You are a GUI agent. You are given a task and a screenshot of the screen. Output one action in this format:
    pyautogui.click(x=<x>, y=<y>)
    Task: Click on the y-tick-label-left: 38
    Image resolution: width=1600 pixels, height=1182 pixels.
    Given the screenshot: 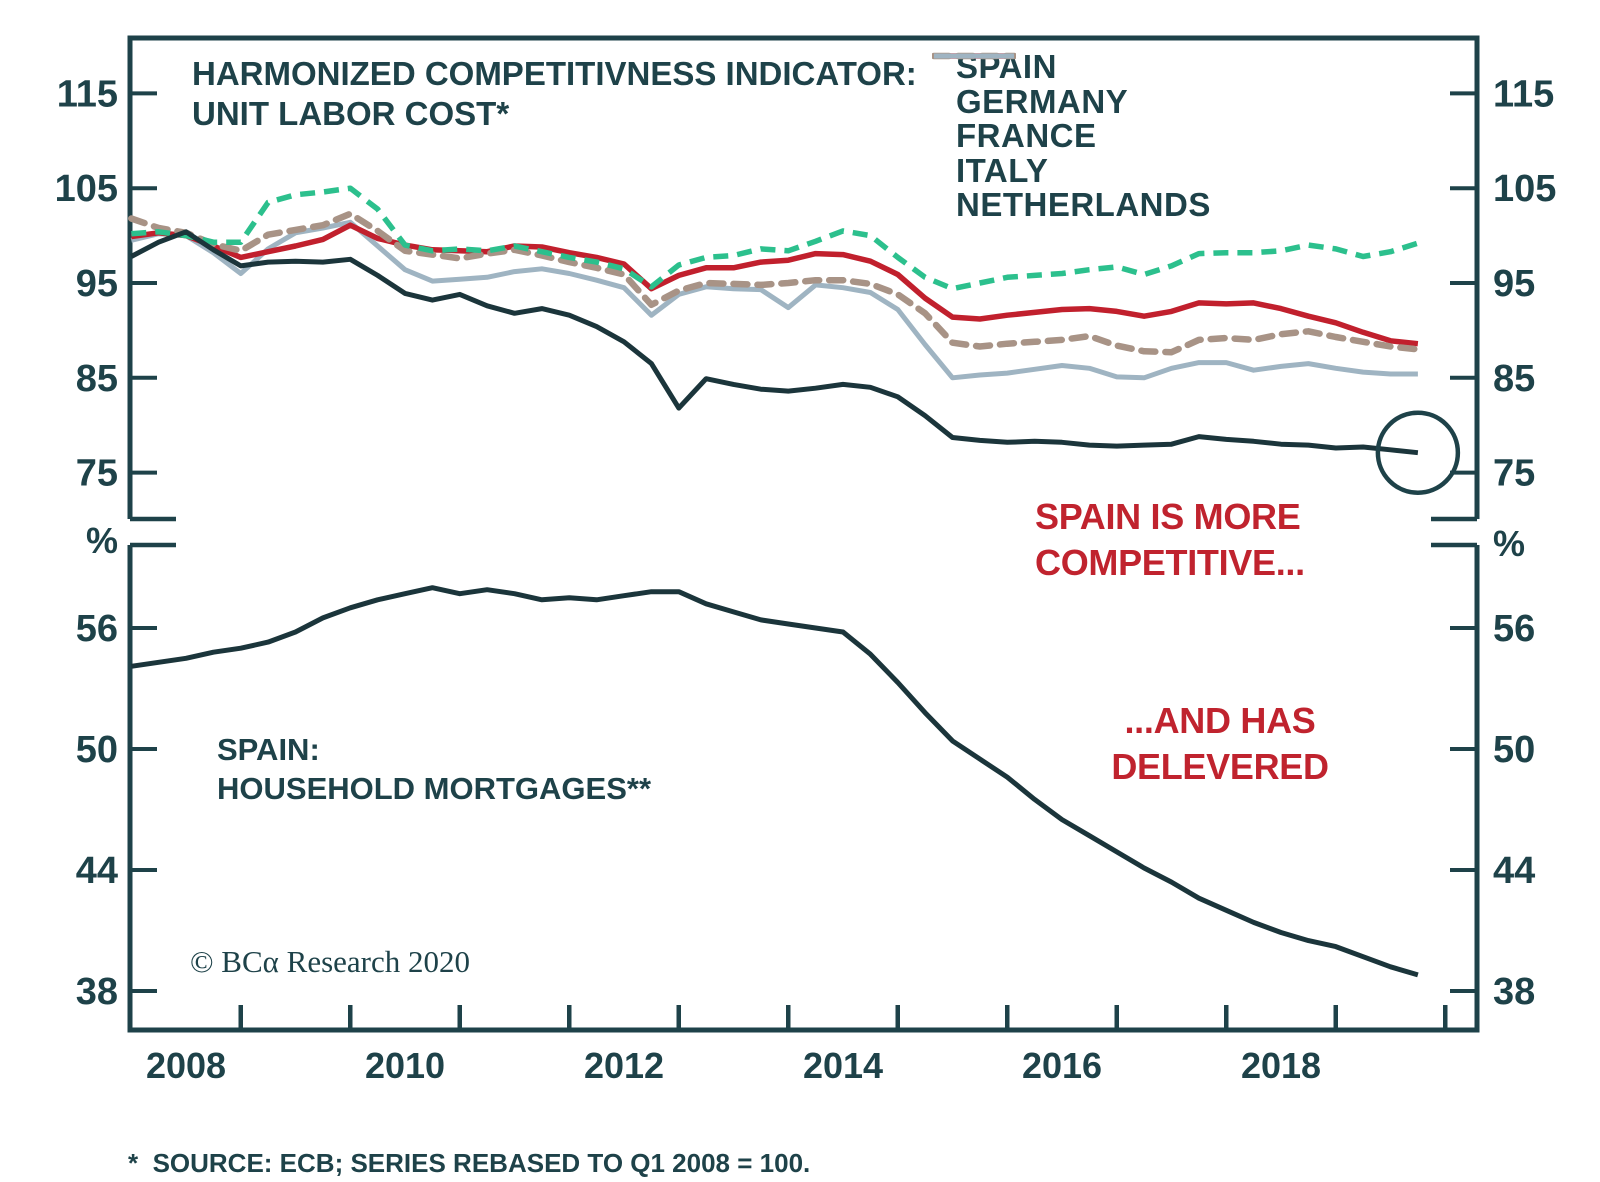 What is the action you would take?
    pyautogui.click(x=97, y=992)
    